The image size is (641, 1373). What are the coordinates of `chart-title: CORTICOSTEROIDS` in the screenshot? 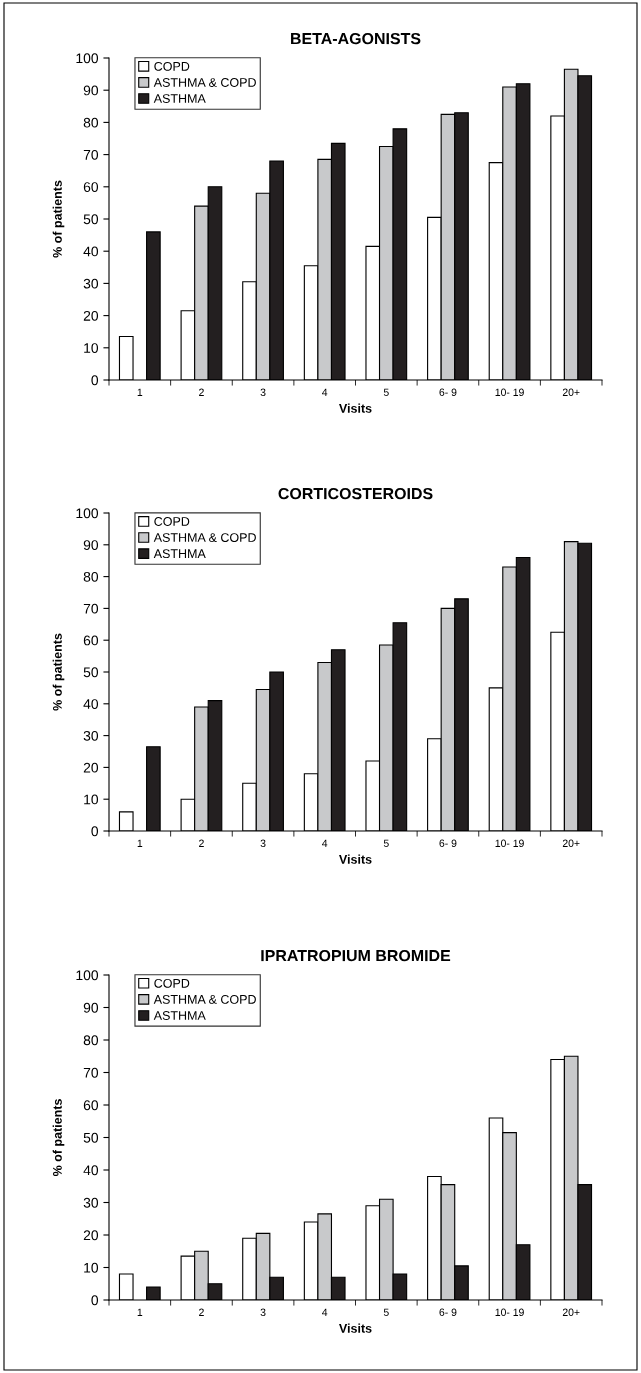 It's located at (355, 493).